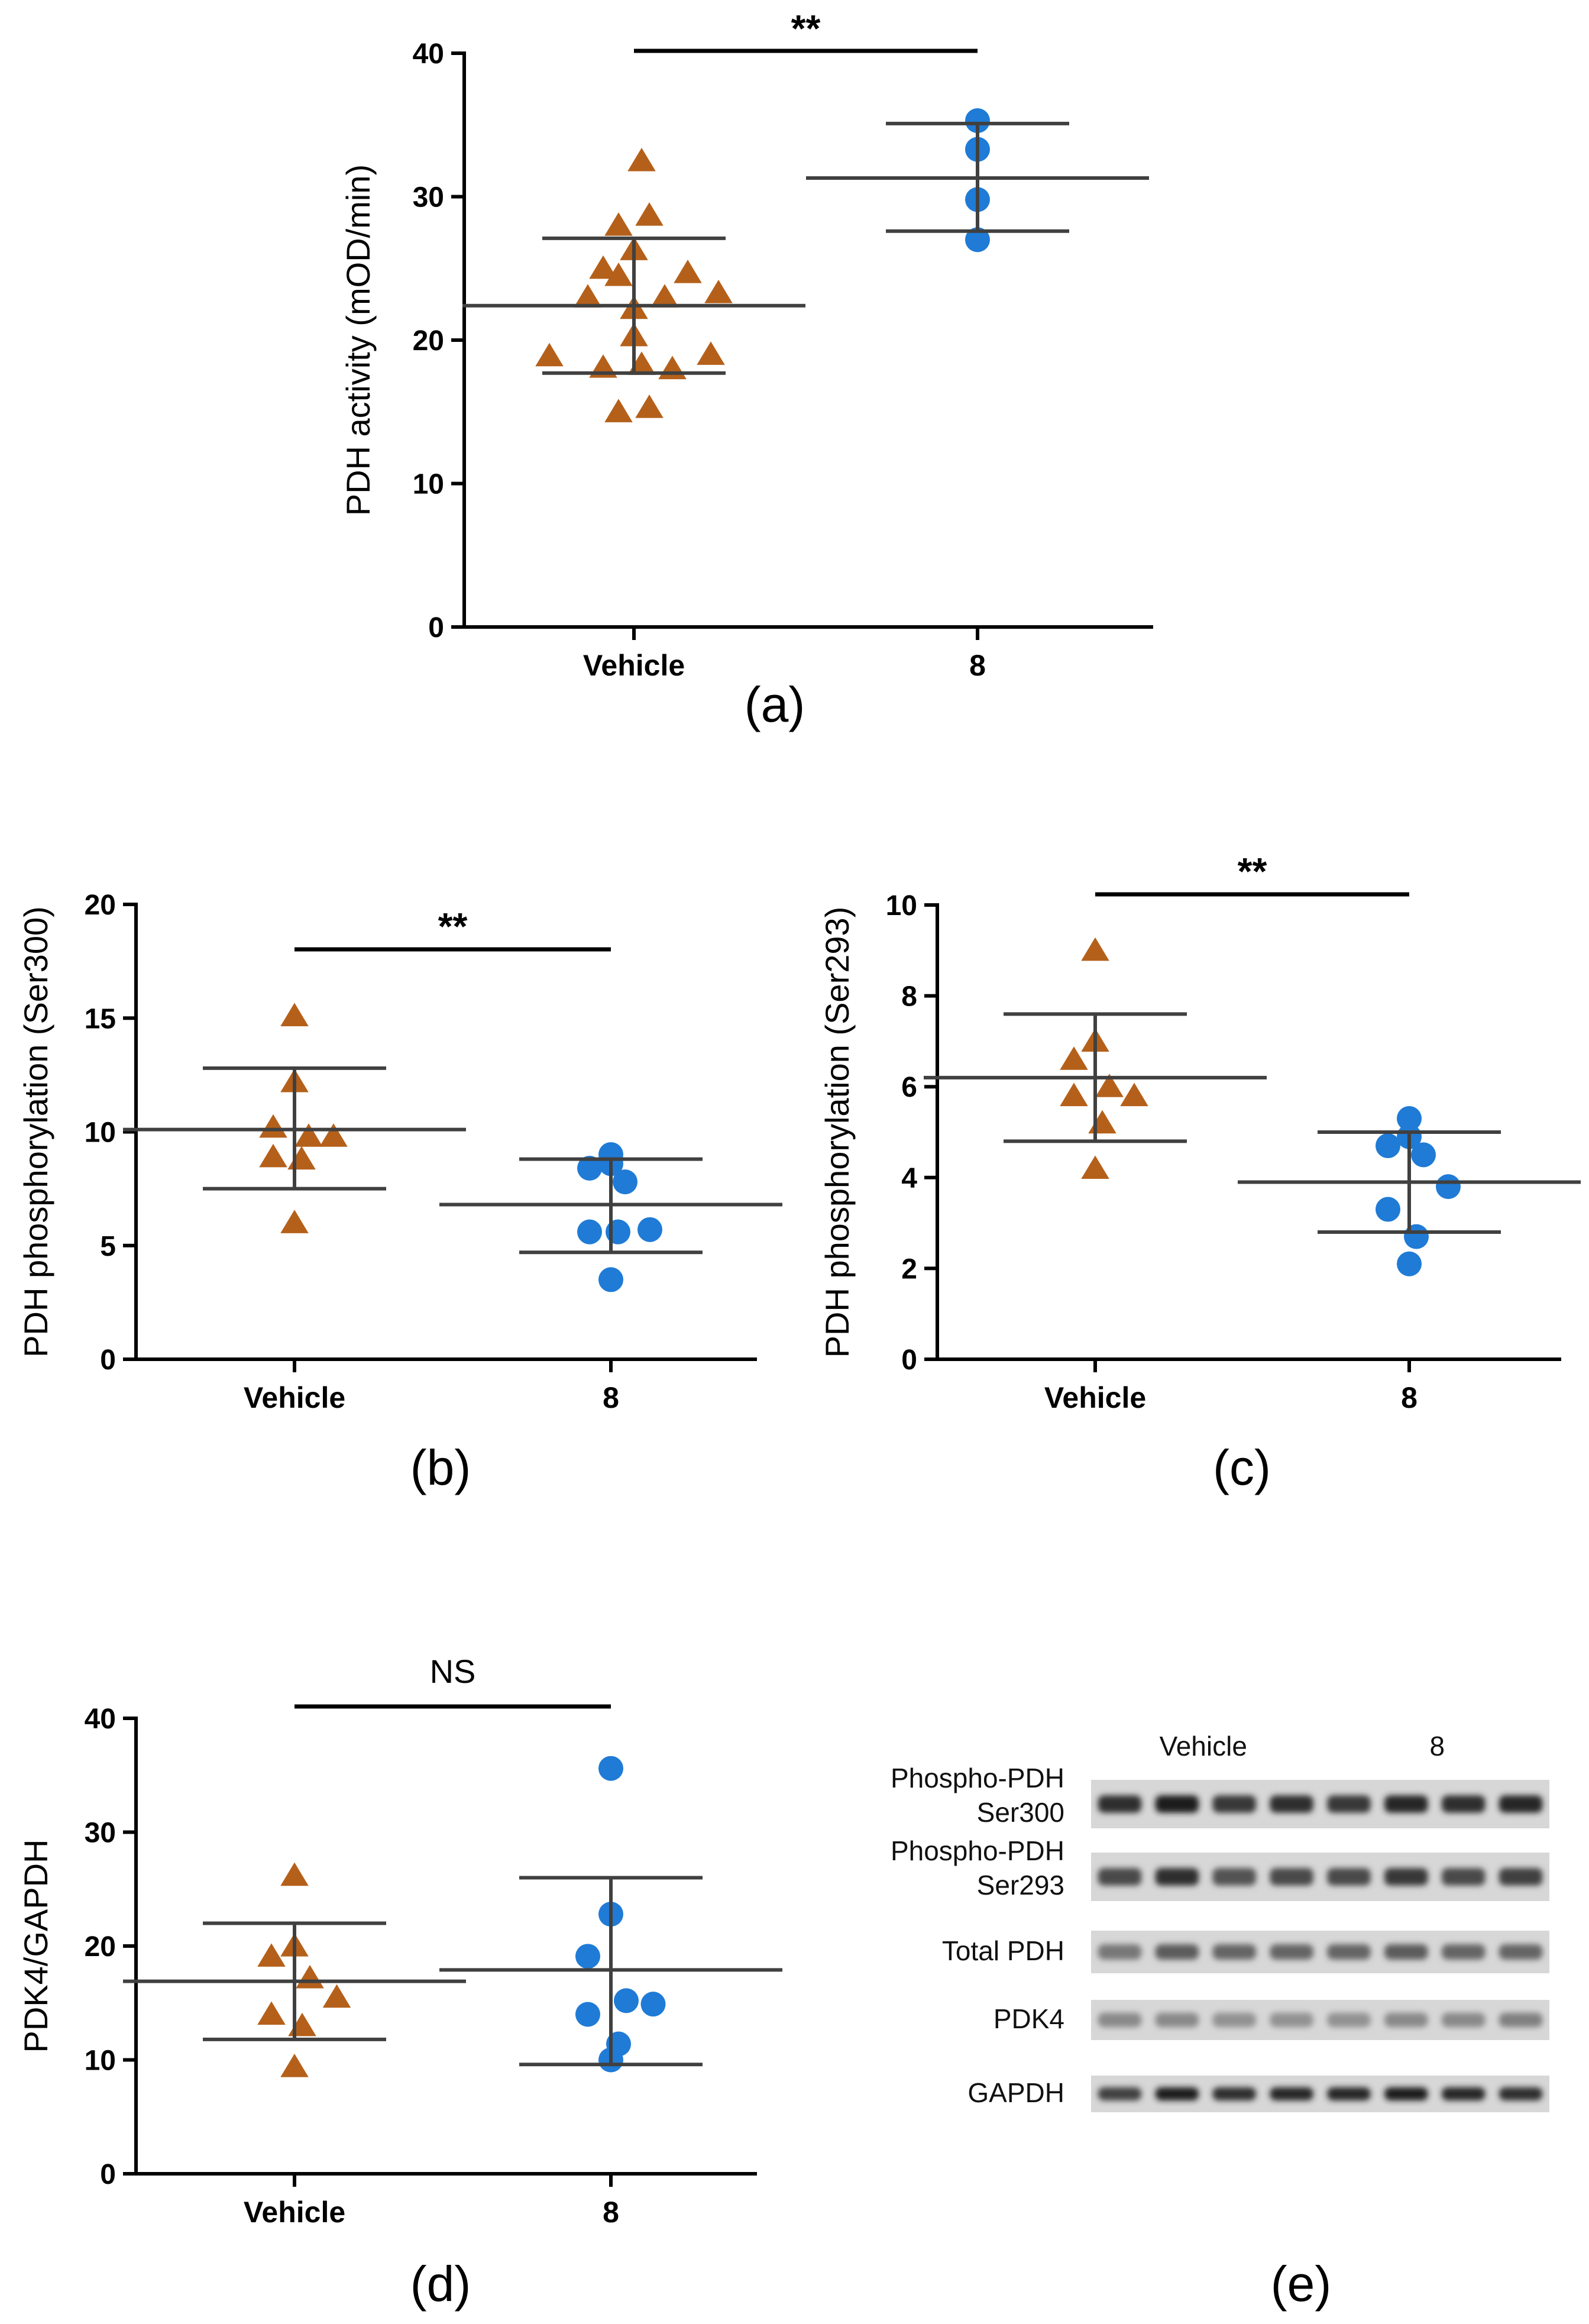 Image resolution: width=1589 pixels, height=2324 pixels. What do you see at coordinates (909, 1269) in the screenshot?
I see `y-tick-label: 2` at bounding box center [909, 1269].